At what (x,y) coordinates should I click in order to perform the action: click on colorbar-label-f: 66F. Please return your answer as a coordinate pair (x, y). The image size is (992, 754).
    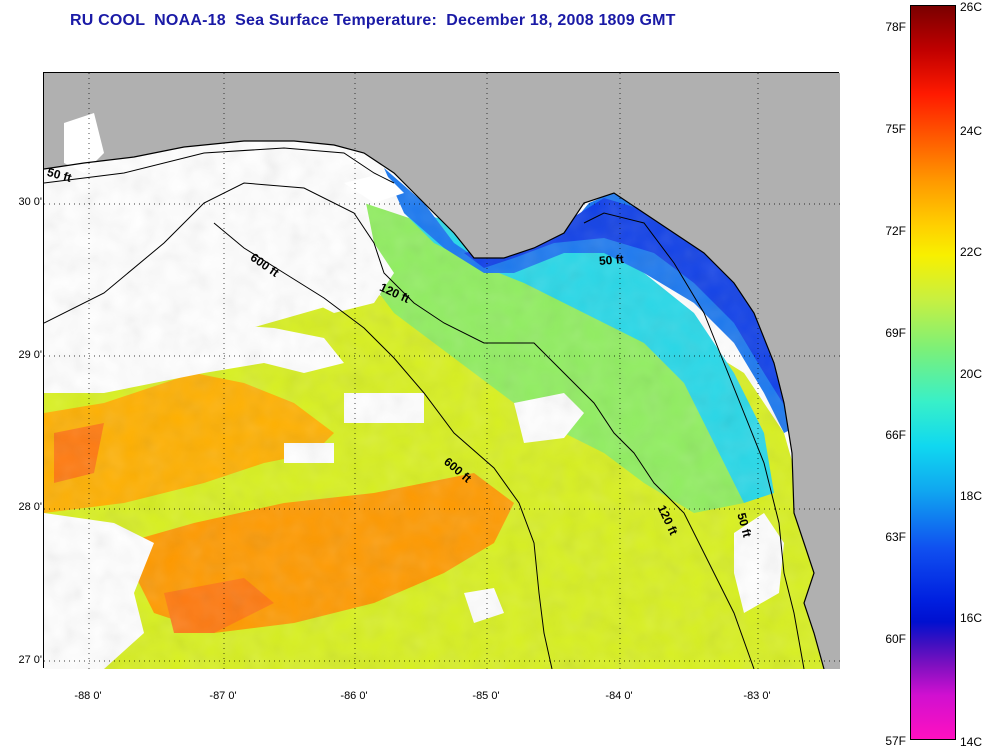
    Looking at the image, I should click on (895, 435).